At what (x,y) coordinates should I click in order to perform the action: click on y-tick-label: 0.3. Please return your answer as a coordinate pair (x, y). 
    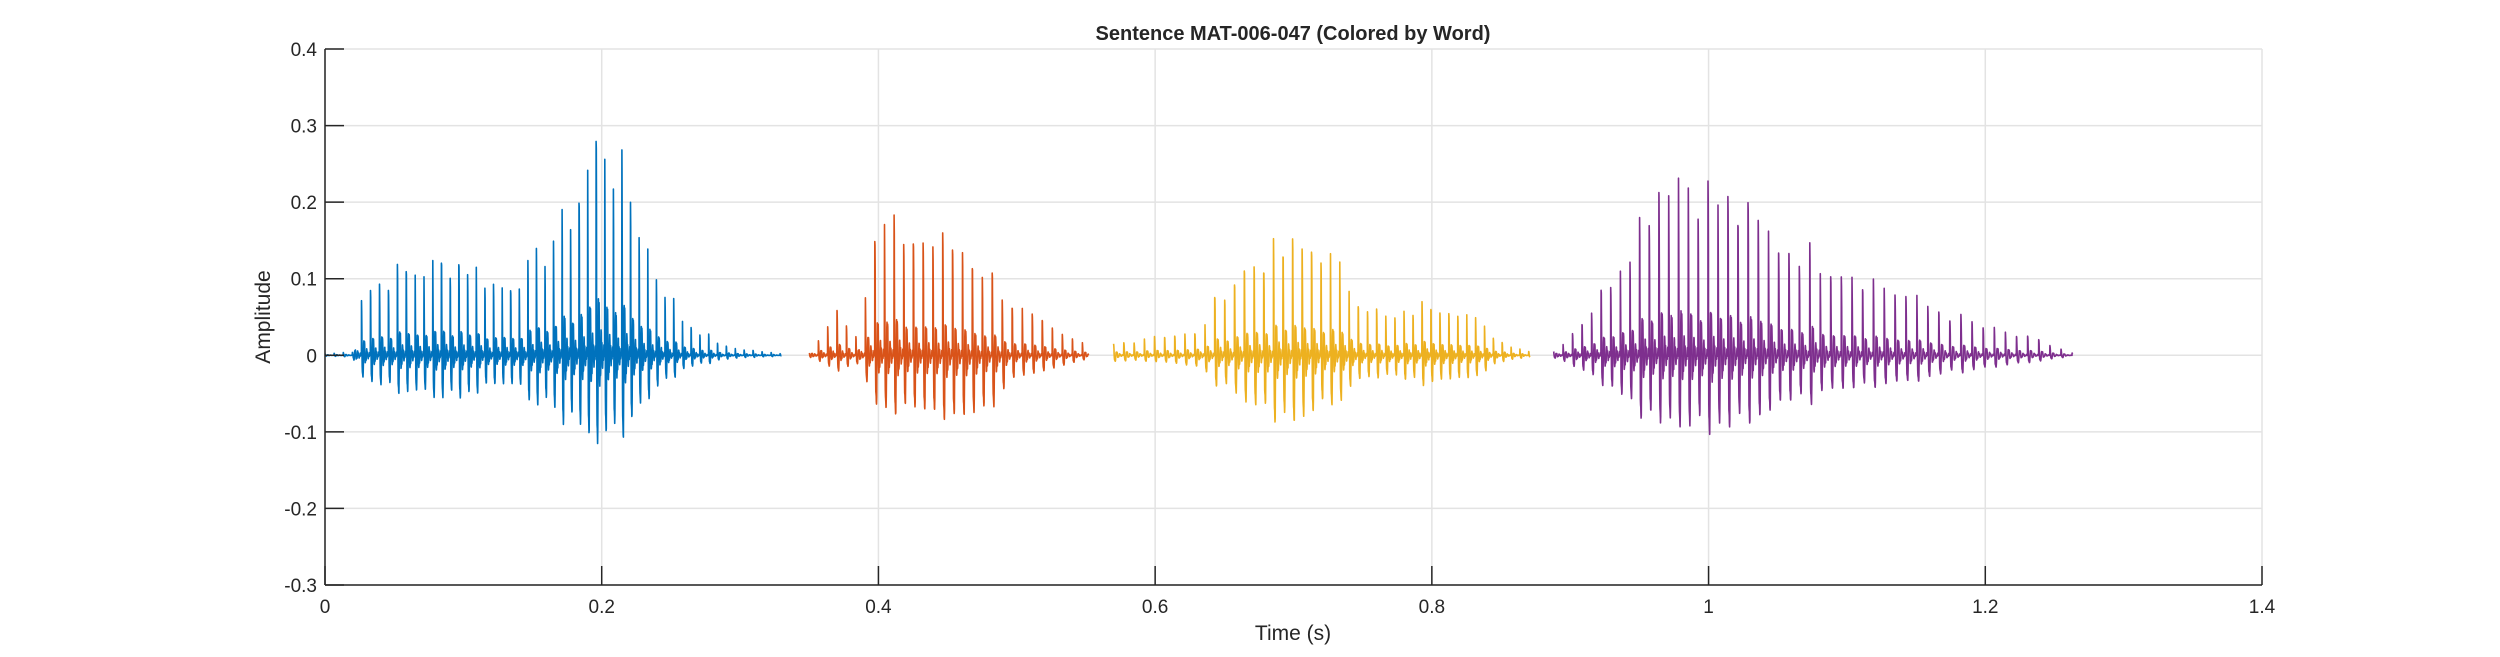
    Looking at the image, I should click on (304, 127).